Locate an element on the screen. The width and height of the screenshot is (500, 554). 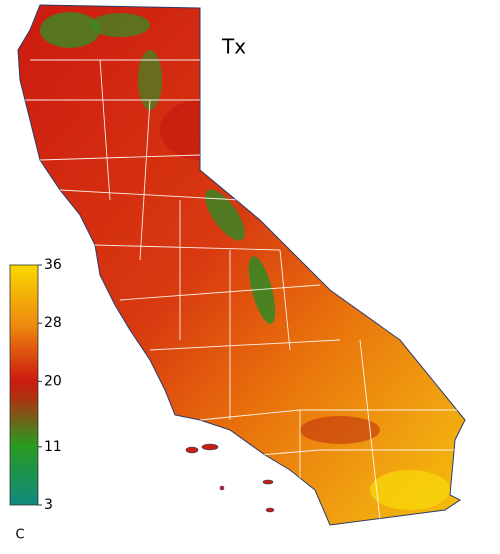
colorbar-tick-label: 3 is located at coordinates (48, 505).